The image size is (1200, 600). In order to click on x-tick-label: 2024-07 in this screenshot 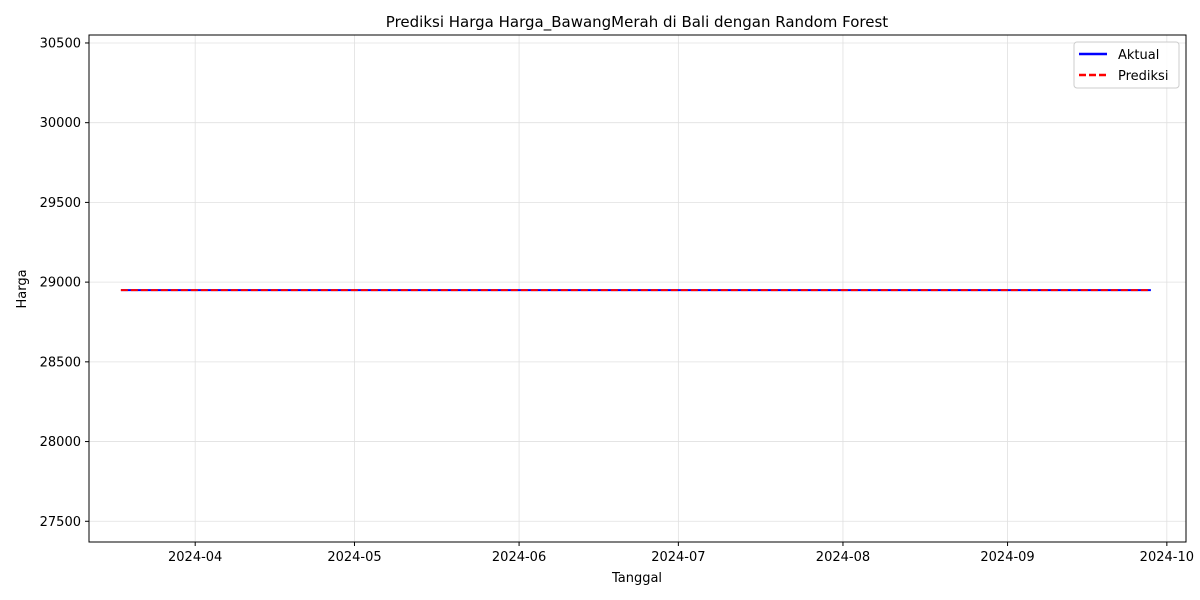, I will do `click(678, 557)`.